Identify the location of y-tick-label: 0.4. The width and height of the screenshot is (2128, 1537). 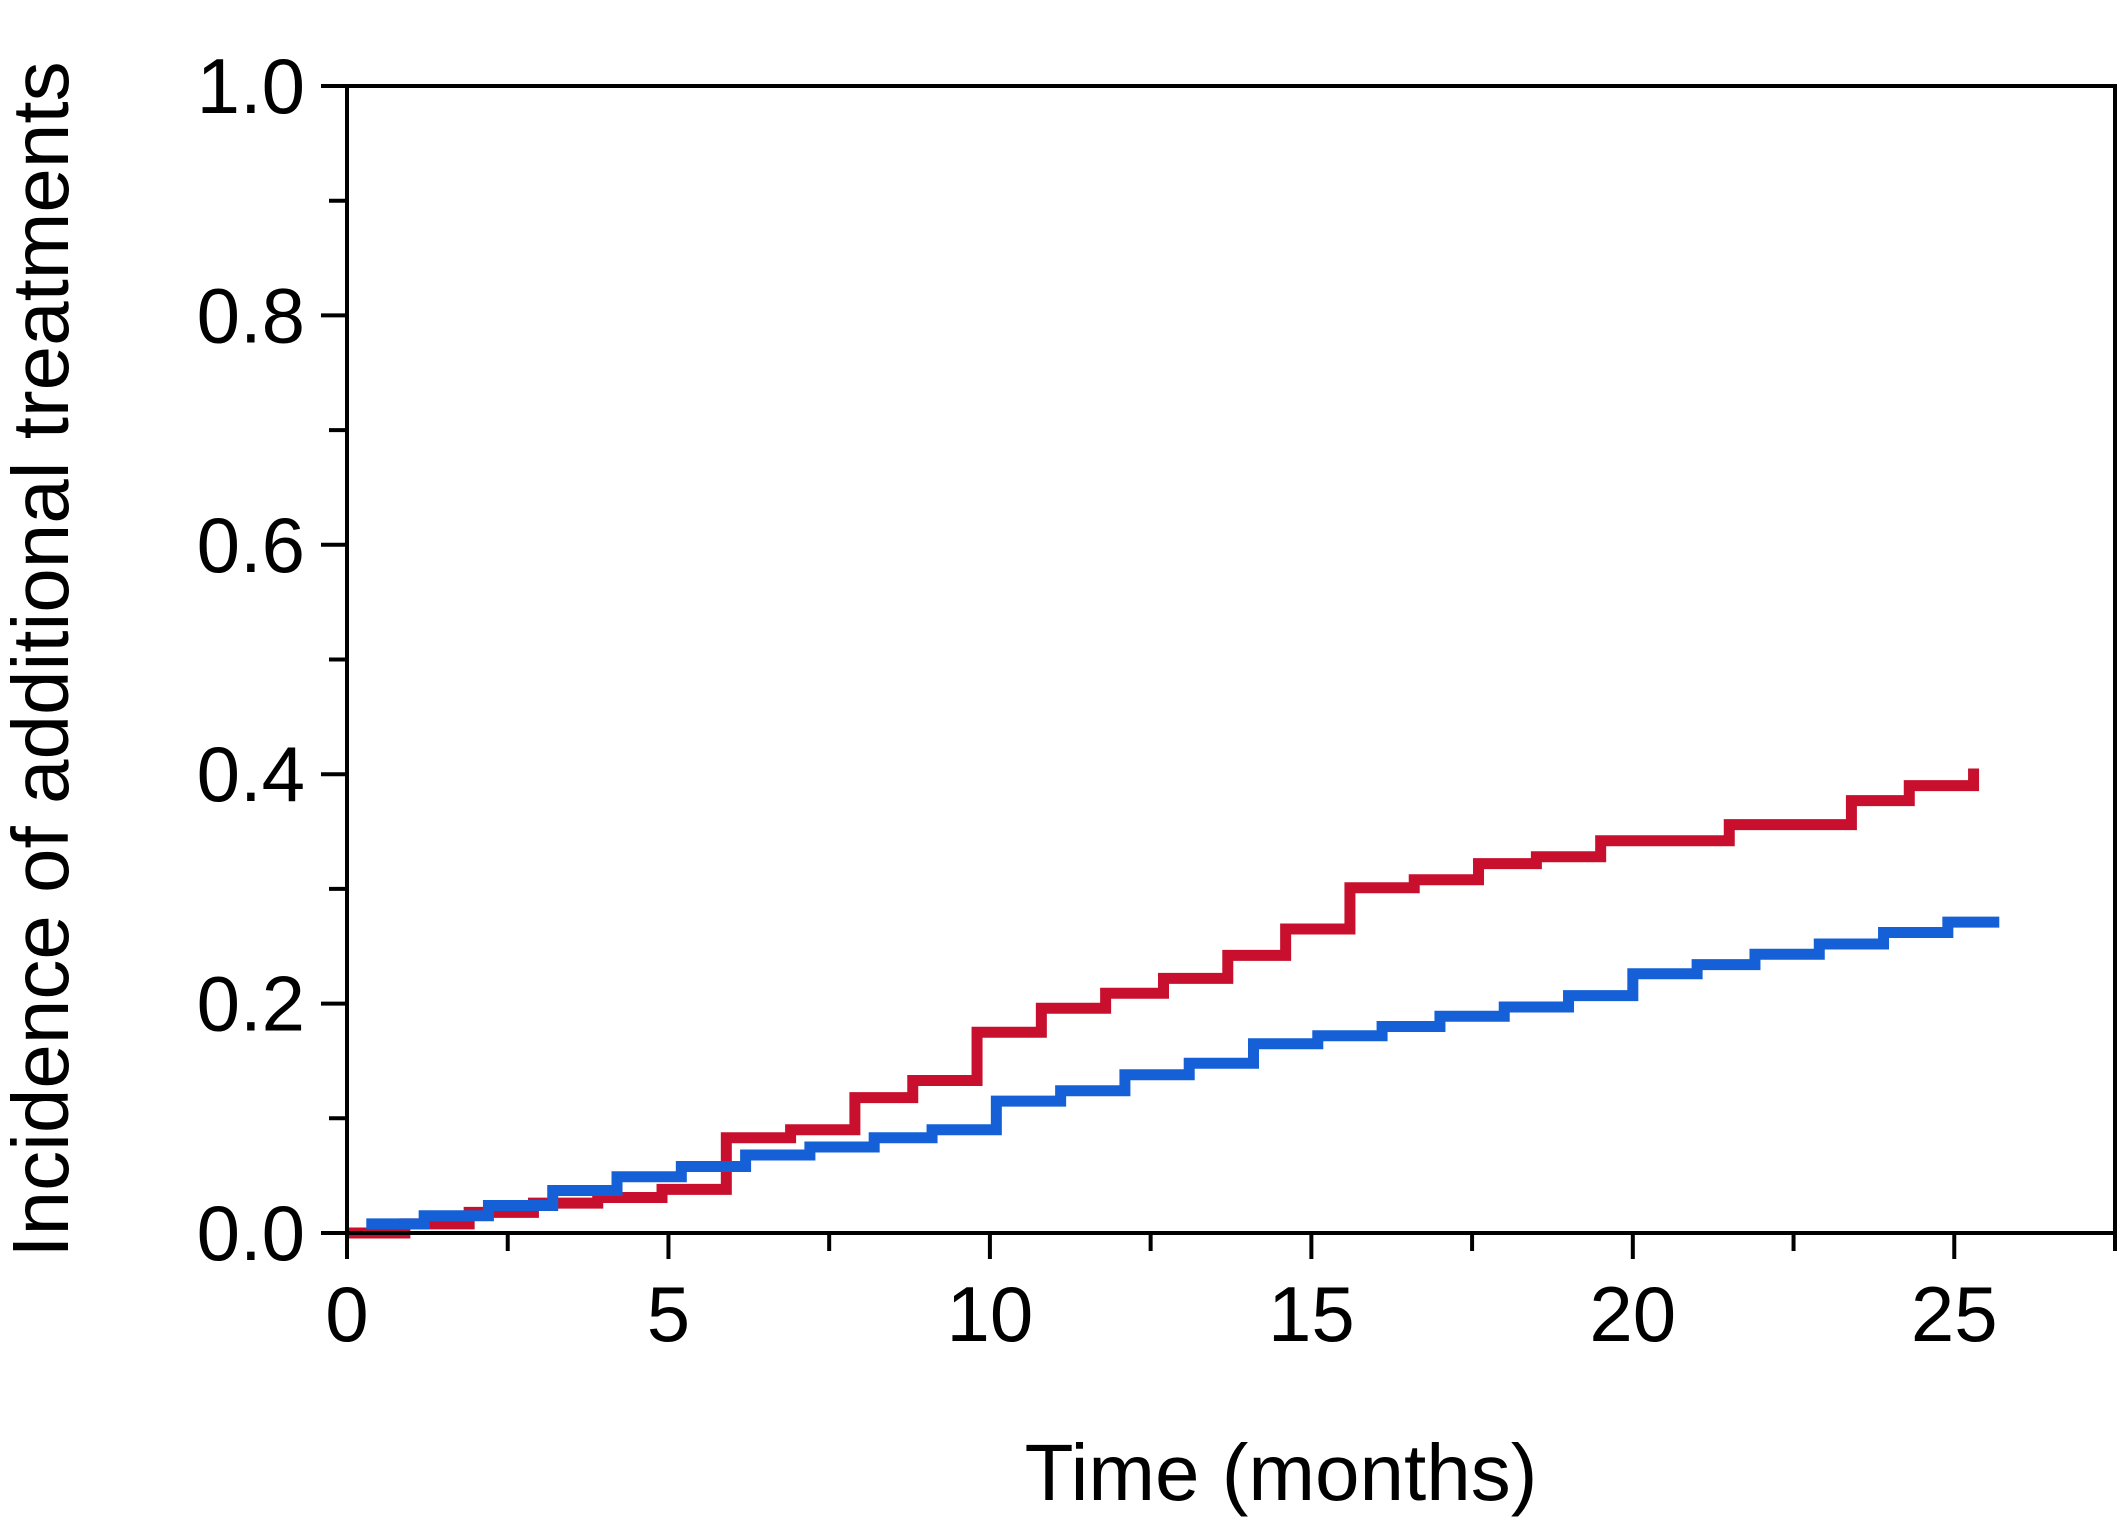
(251, 774).